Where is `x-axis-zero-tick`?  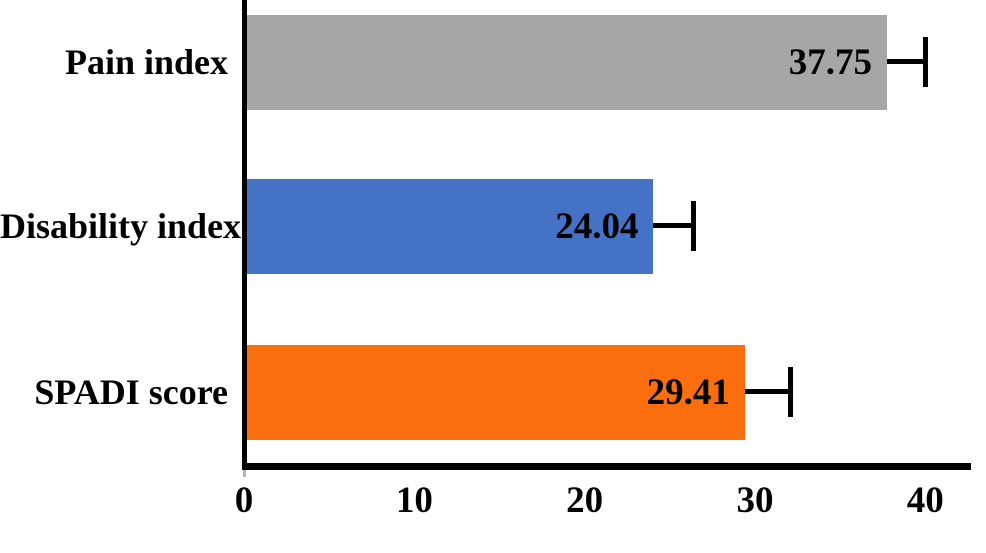 x-axis-zero-tick is located at coordinates (244, 473).